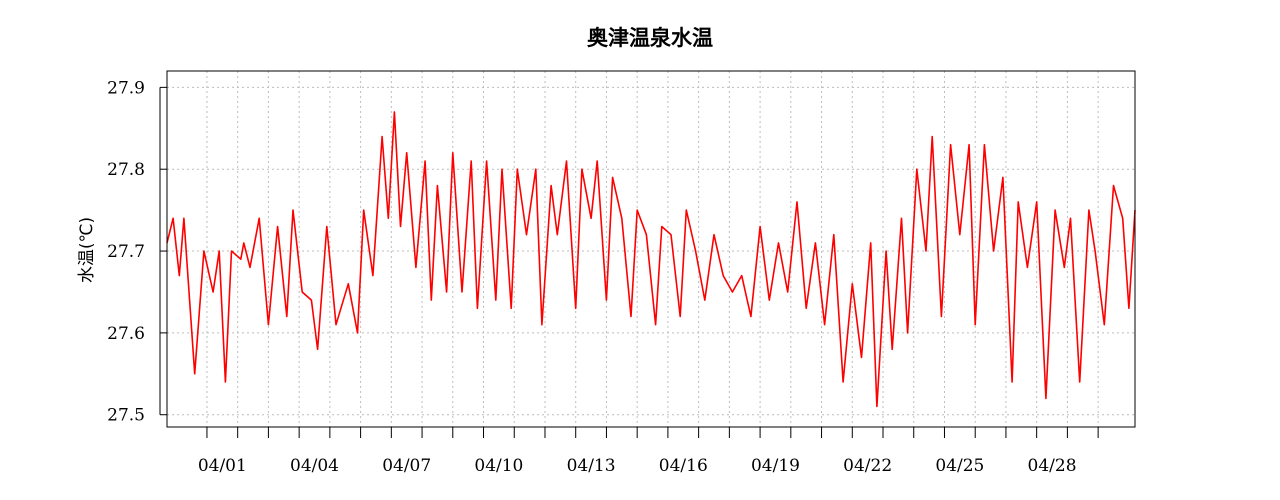 The image size is (1280, 500). What do you see at coordinates (867, 466) in the screenshot?
I see `x-tick-label: 04/22` at bounding box center [867, 466].